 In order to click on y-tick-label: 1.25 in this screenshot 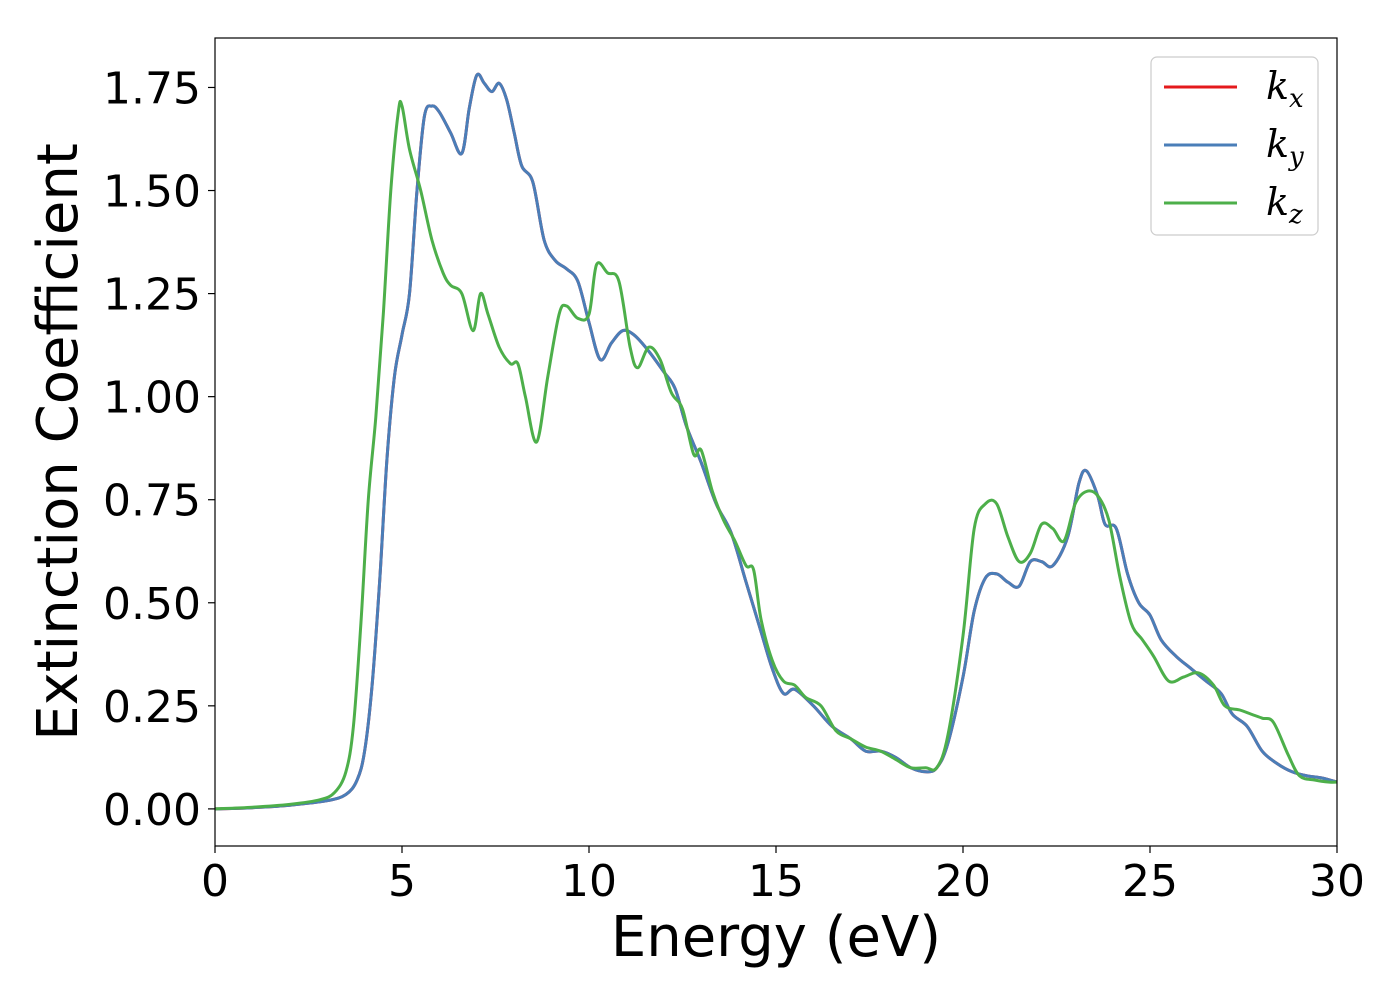, I will do `click(152, 295)`.